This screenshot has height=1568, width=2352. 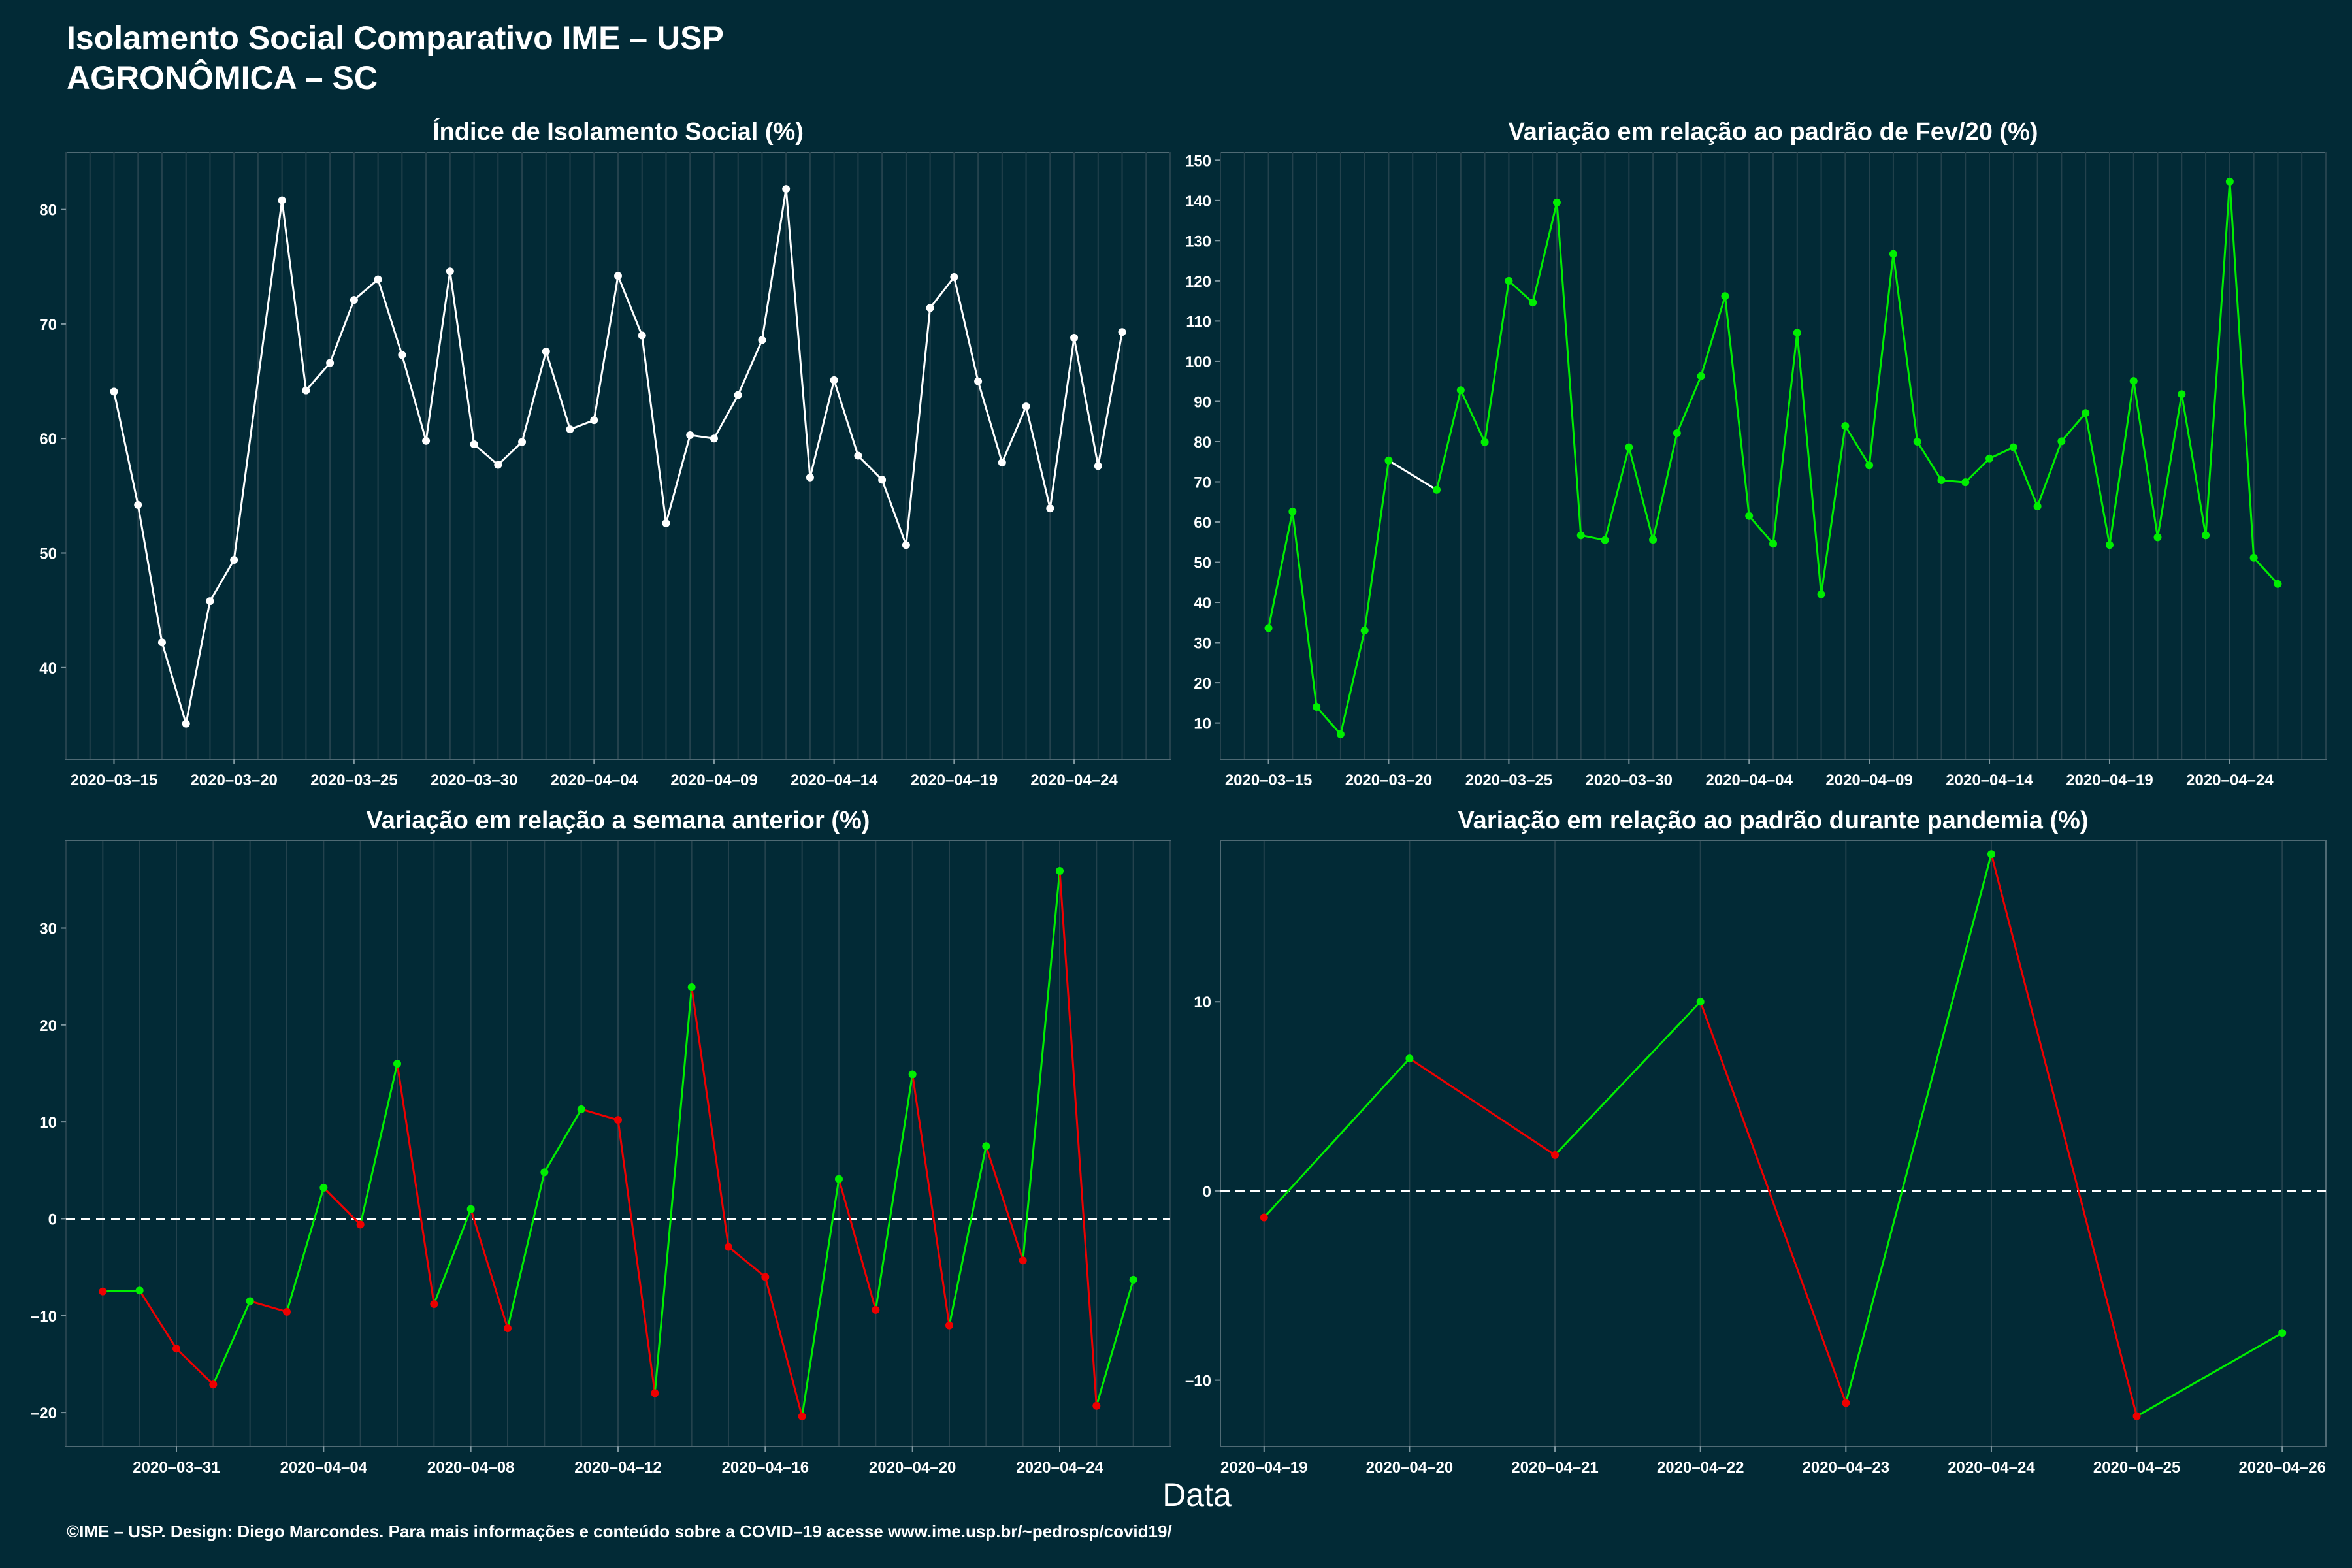 What do you see at coordinates (353, 780) in the screenshot?
I see `x-tick-label: 2020–03–25` at bounding box center [353, 780].